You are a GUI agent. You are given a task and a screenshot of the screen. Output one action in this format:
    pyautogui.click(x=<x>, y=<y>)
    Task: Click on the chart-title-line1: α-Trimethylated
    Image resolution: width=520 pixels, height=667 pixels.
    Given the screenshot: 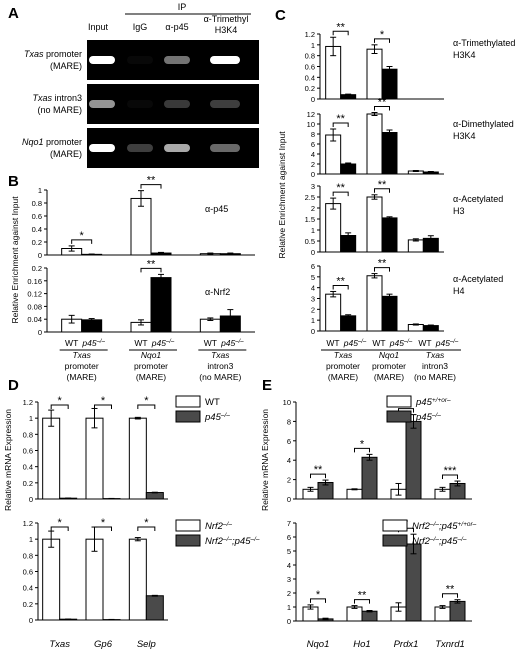 What is the action you would take?
    pyautogui.click(x=484, y=43)
    